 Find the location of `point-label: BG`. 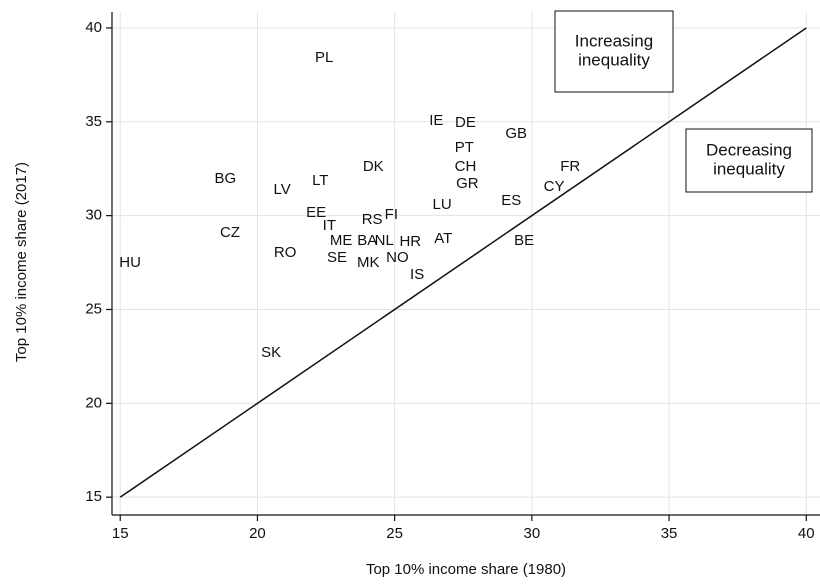

point-label: BG is located at coordinates (225, 178).